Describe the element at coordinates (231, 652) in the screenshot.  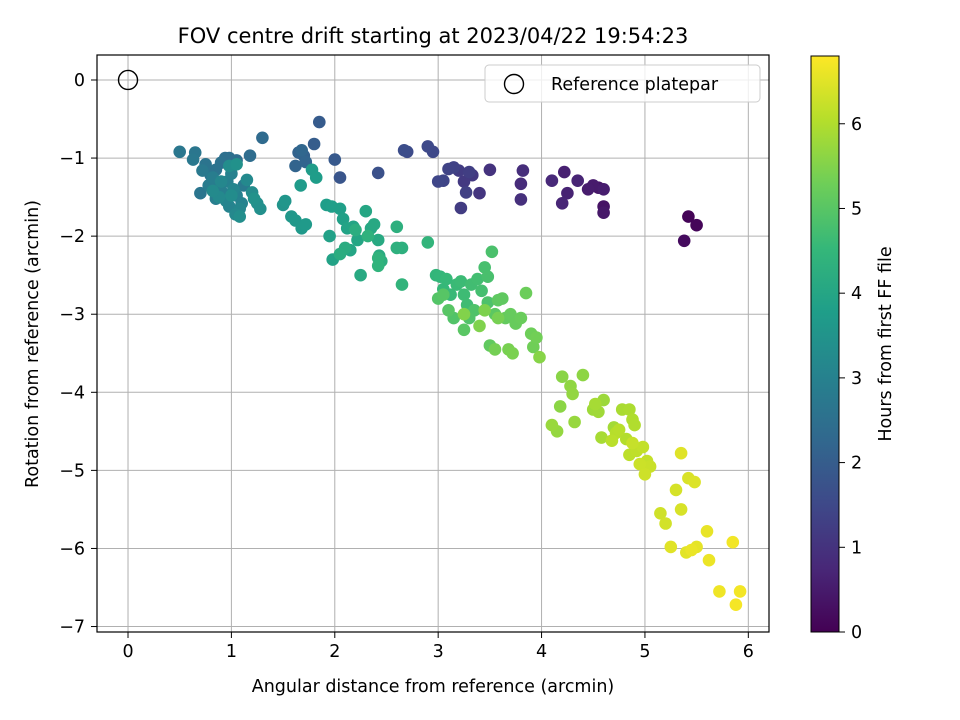
I see `x-tick-label: 1` at that location.